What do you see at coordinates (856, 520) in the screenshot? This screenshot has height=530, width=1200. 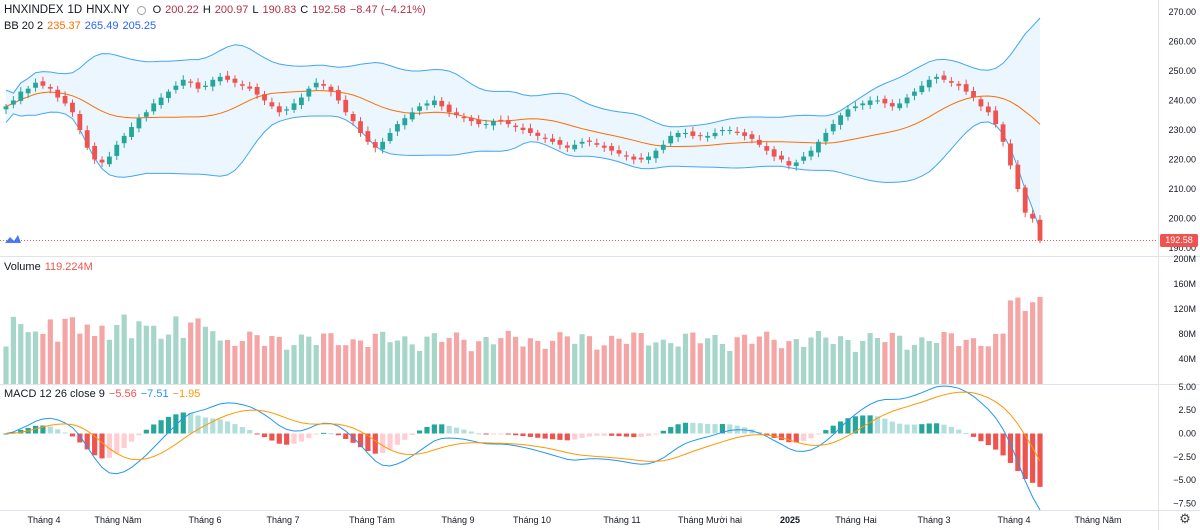 I see `time-axis-label: Tháng Hai` at bounding box center [856, 520].